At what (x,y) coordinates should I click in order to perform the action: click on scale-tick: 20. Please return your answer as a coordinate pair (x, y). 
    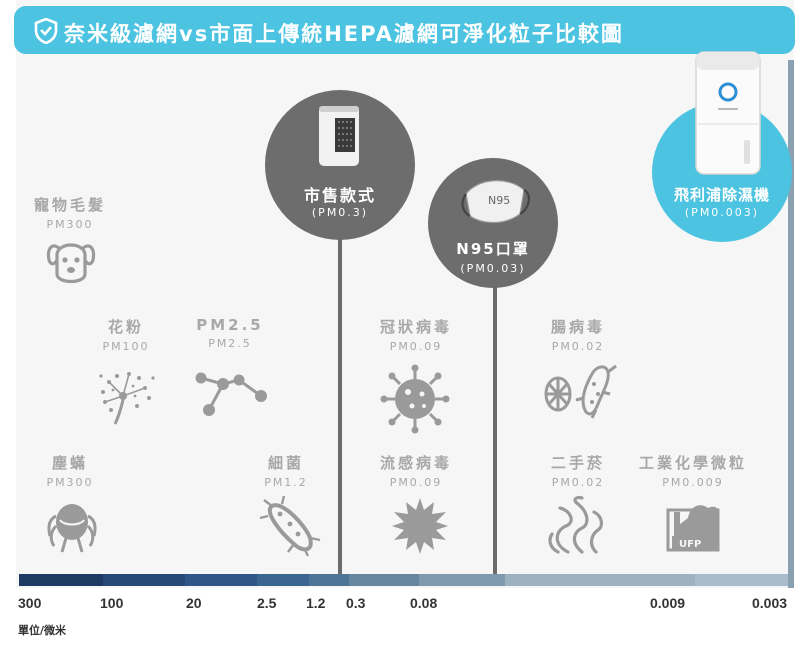
    Looking at the image, I should click on (194, 603).